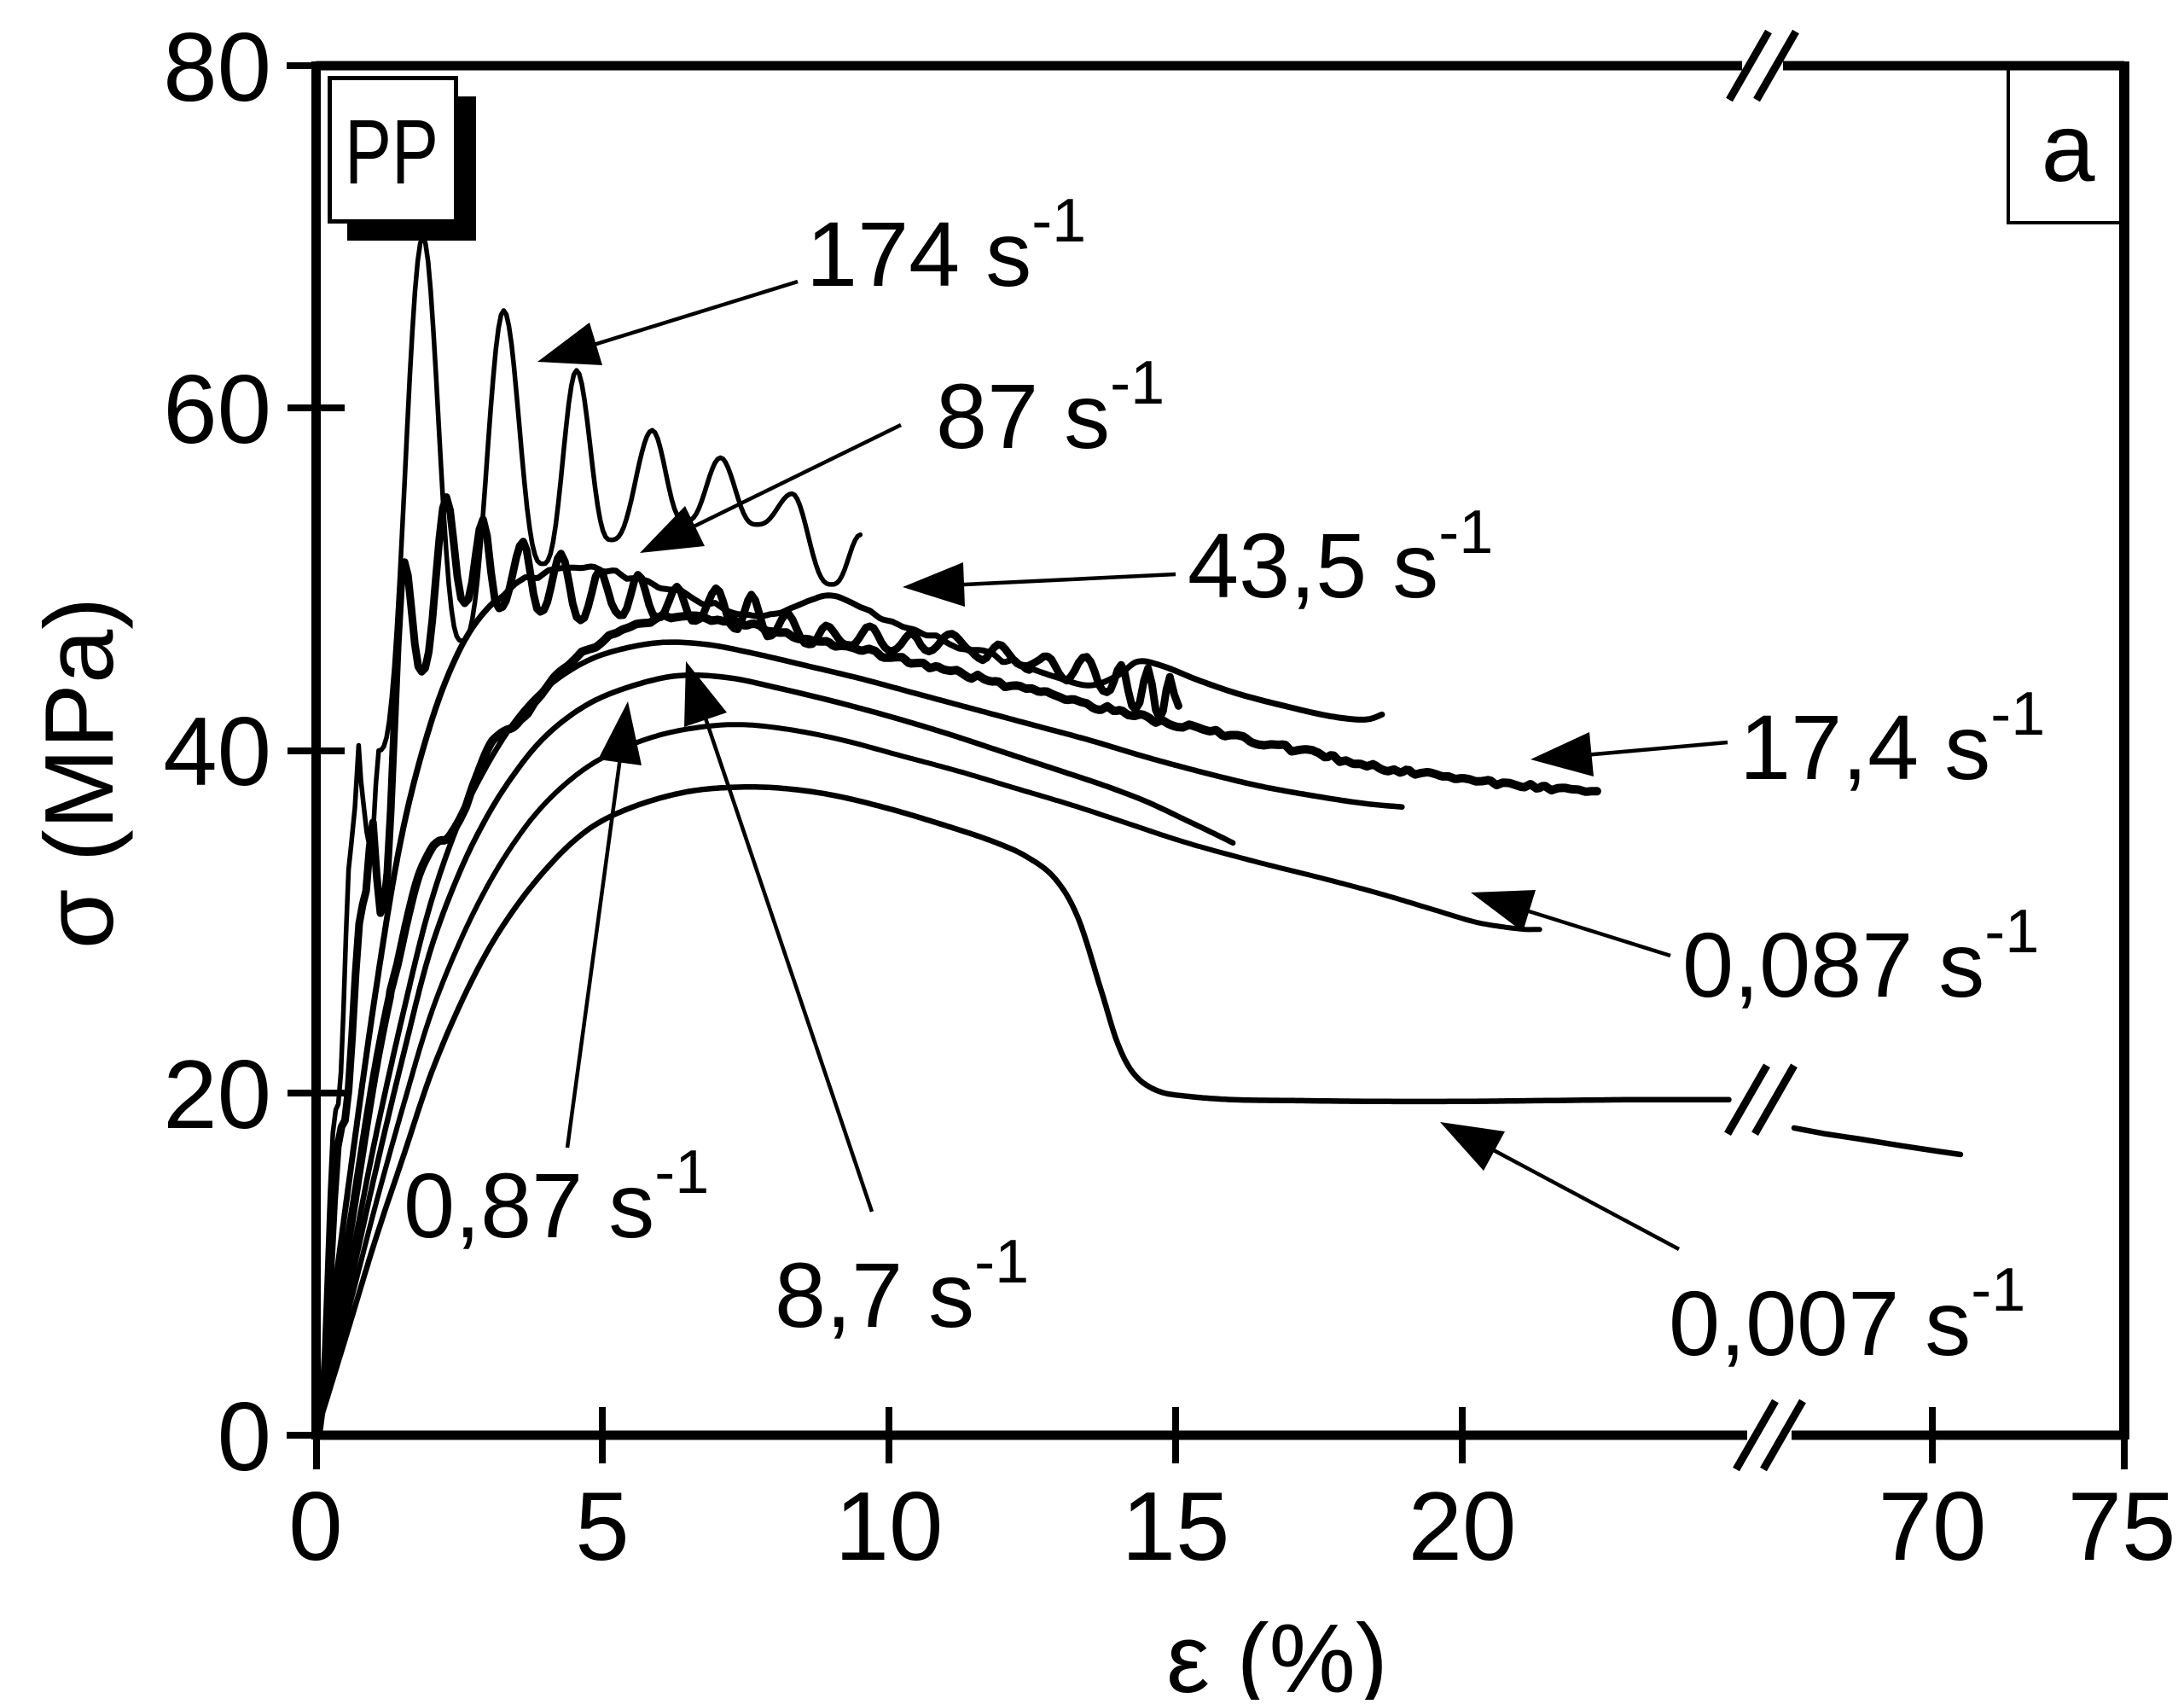 This screenshot has width=2184, height=1704. Describe the element at coordinates (557, 1197) in the screenshot. I see `svg-text: 0,87 s-1` at that location.